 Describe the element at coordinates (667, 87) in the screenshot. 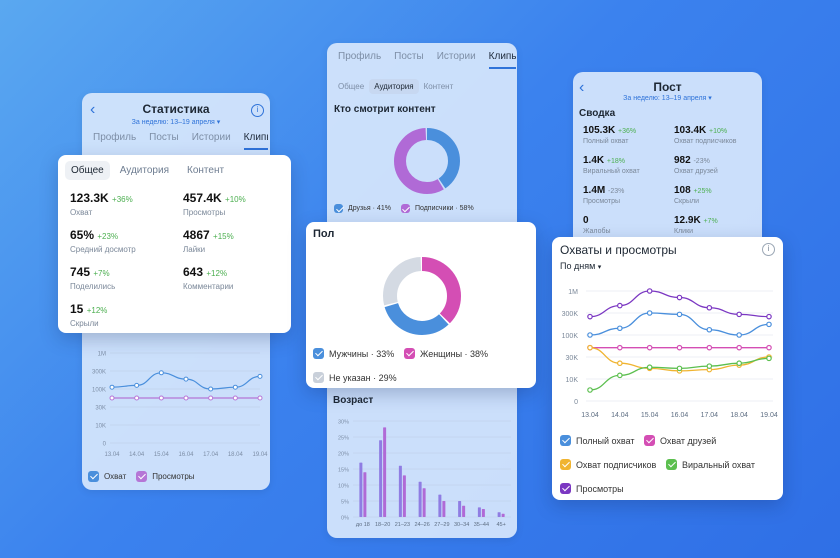

I see `post-title: Пост` at that location.